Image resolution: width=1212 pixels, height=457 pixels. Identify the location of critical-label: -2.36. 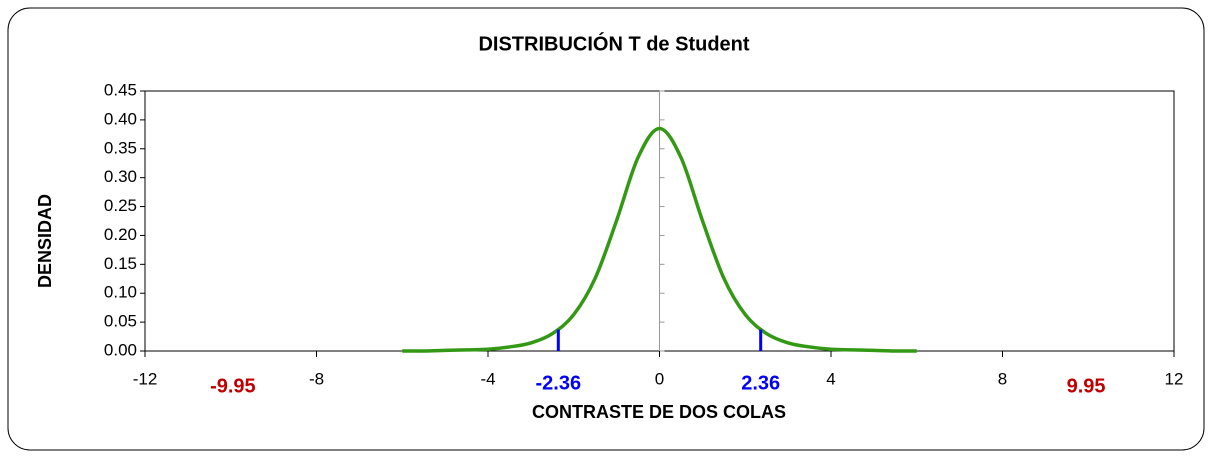
(559, 383).